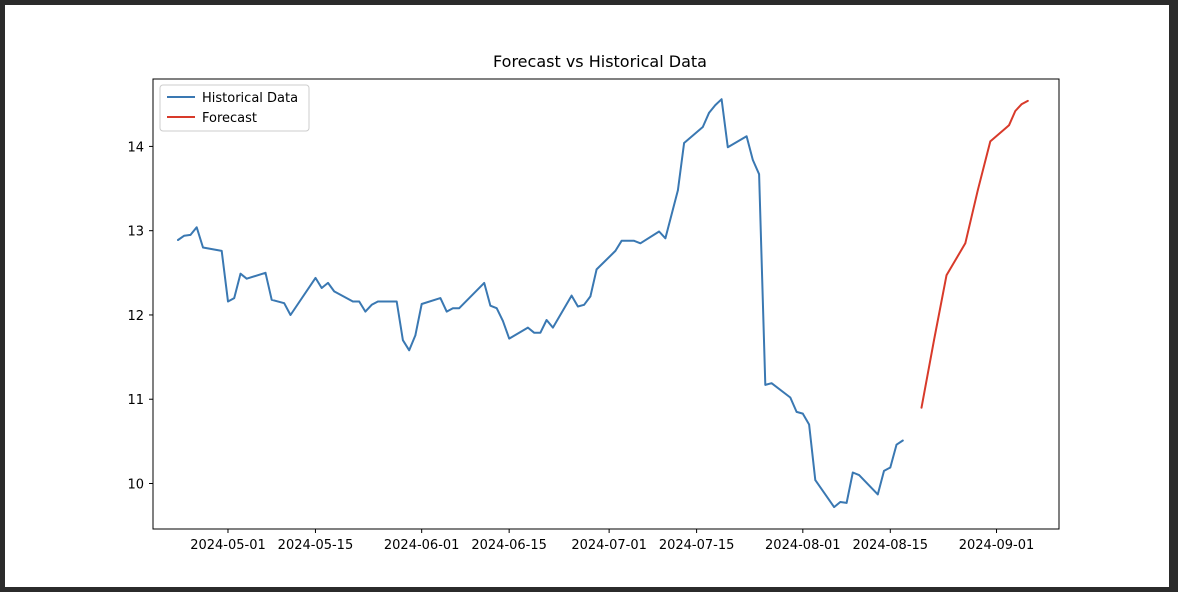 This screenshot has width=1178, height=592. What do you see at coordinates (135, 147) in the screenshot?
I see `y-tick-label: 14` at bounding box center [135, 147].